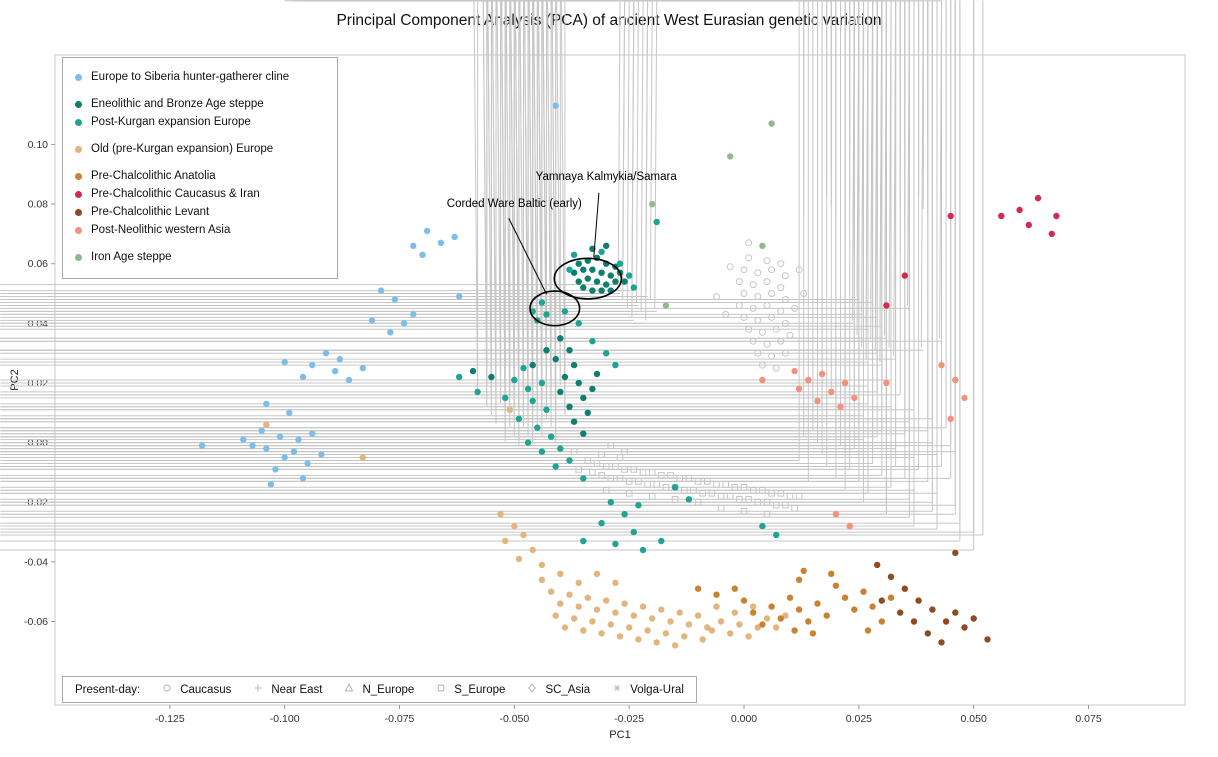 The height and width of the screenshot is (757, 1218). I want to click on x-tick-label: -0.025, so click(629, 719).